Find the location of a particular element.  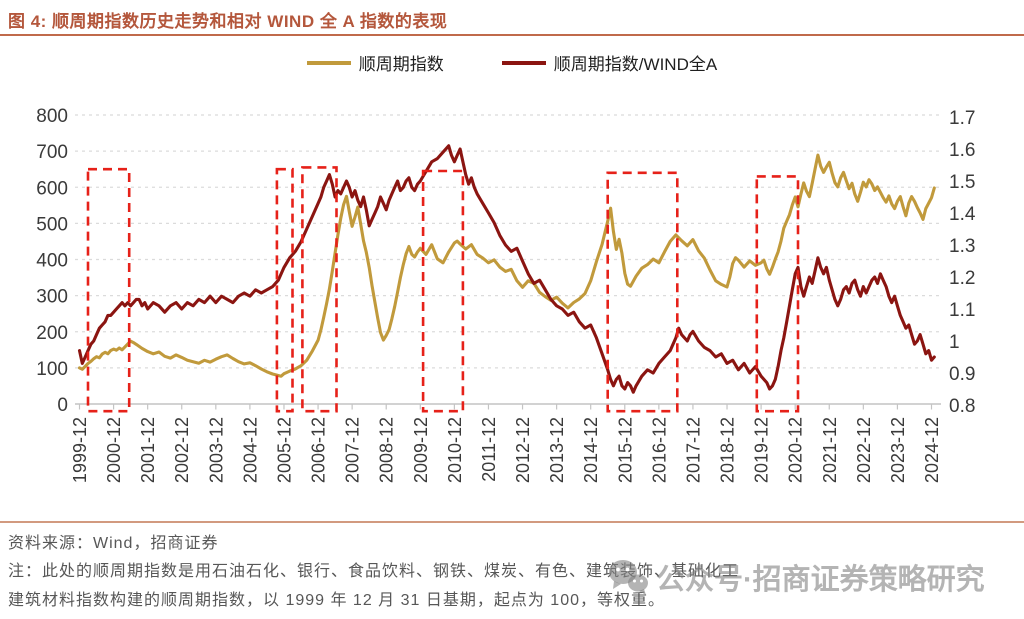

right-axis-tick-label: 0.9 is located at coordinates (962, 374).